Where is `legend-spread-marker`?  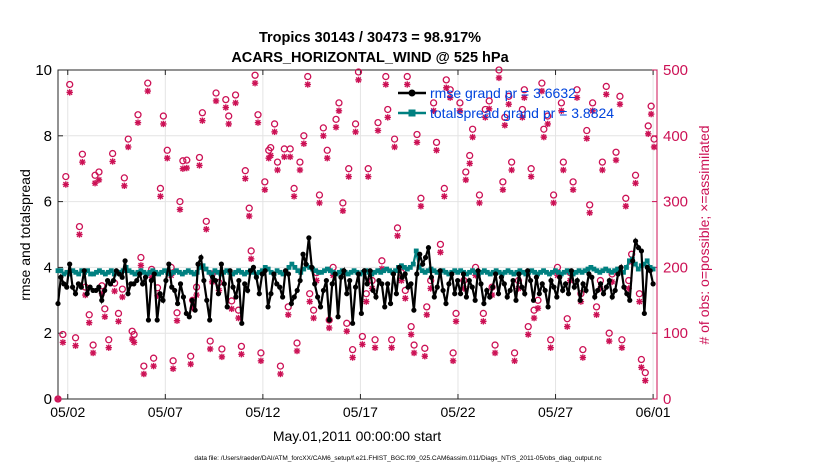
legend-spread-marker is located at coordinates (412, 113).